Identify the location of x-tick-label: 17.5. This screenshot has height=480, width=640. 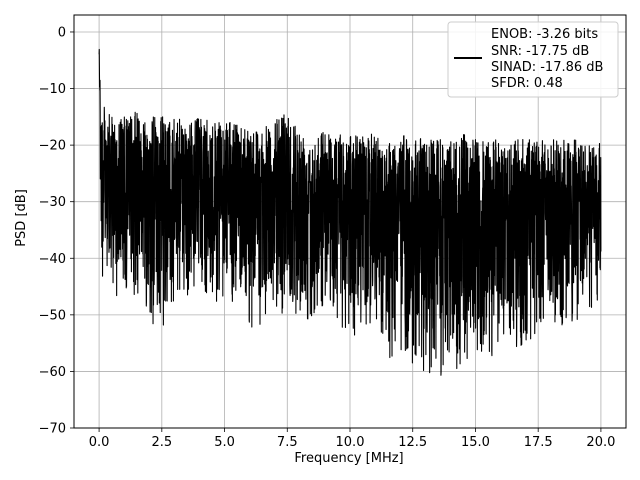
(538, 442).